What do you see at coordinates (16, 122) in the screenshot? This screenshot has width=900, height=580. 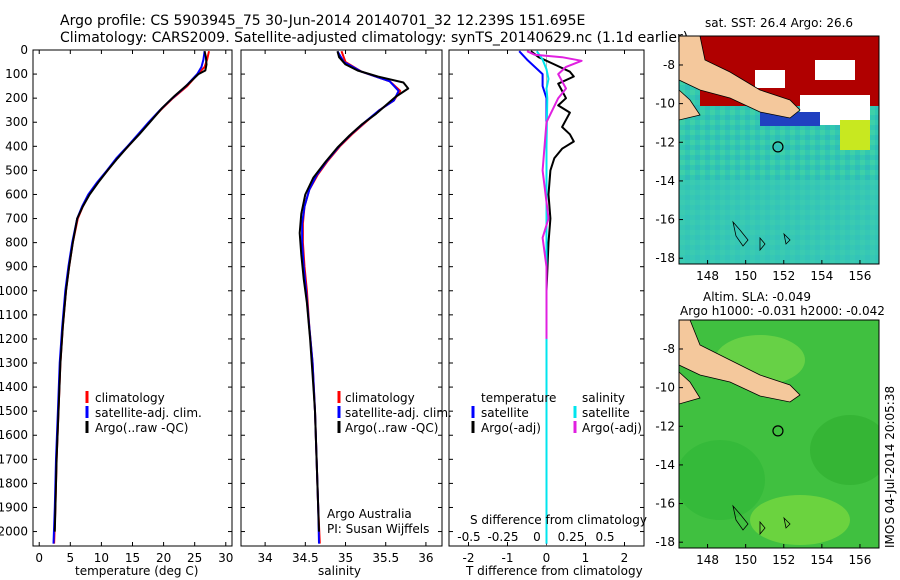 I see `y-tick-label: 300` at bounding box center [16, 122].